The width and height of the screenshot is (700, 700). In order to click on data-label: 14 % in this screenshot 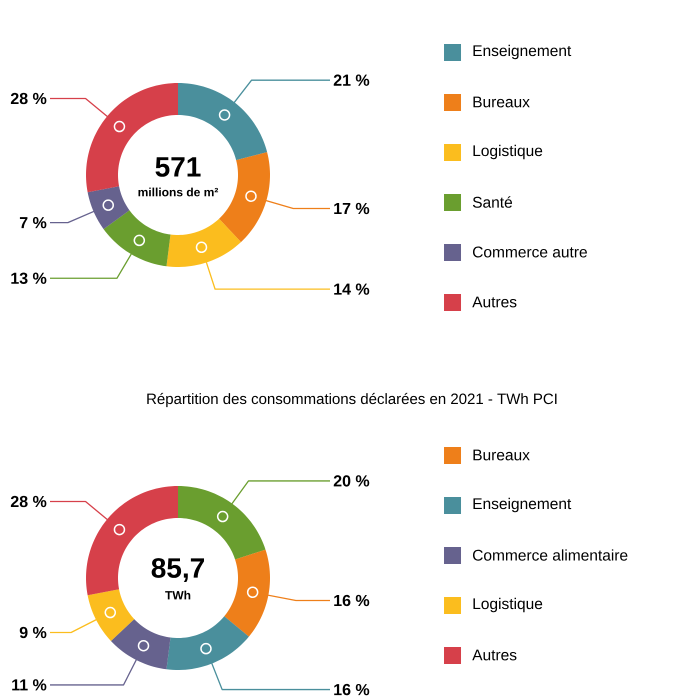, I will do `click(352, 289)`.